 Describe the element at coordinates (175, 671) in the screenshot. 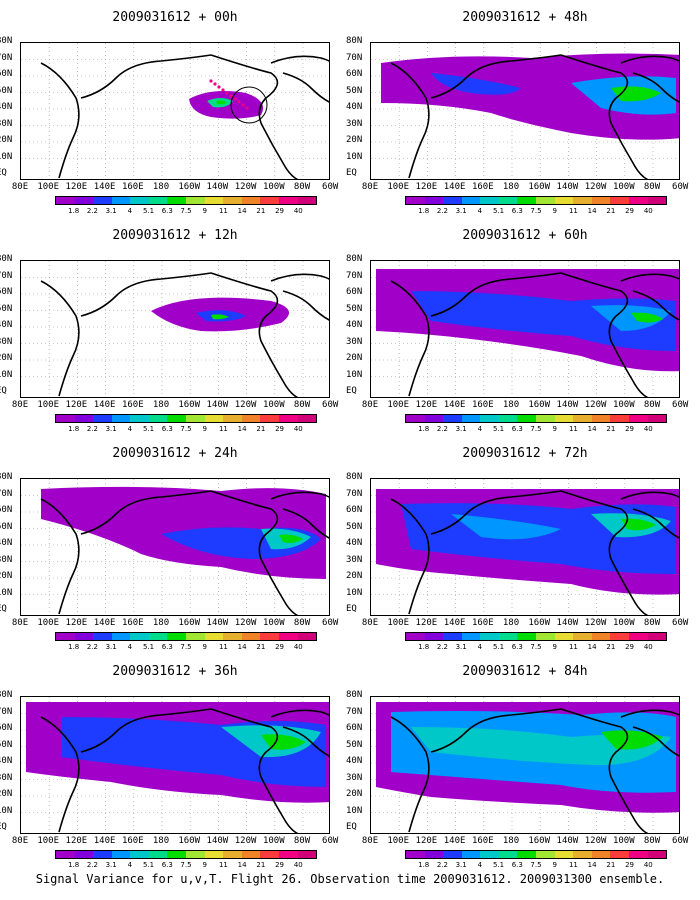

I see `panel-title: 2009031612 + 36h` at that location.